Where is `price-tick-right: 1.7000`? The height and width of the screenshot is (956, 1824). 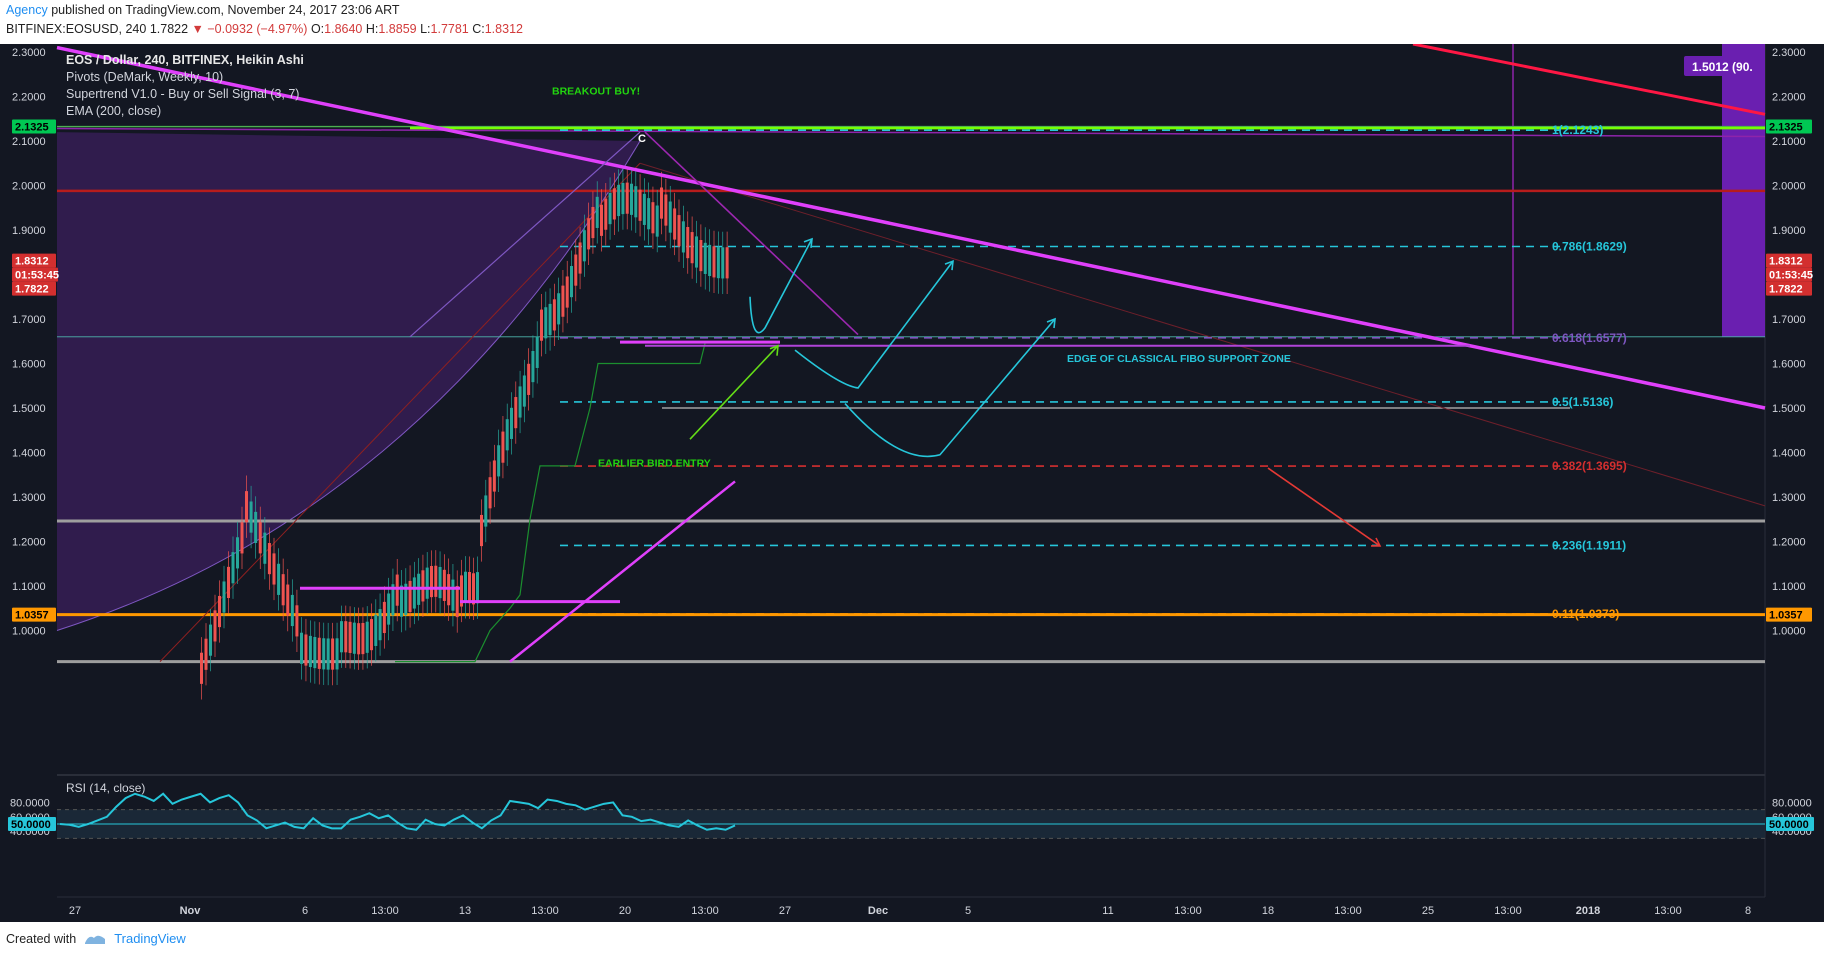
price-tick-right: 1.7000 is located at coordinates (1789, 320).